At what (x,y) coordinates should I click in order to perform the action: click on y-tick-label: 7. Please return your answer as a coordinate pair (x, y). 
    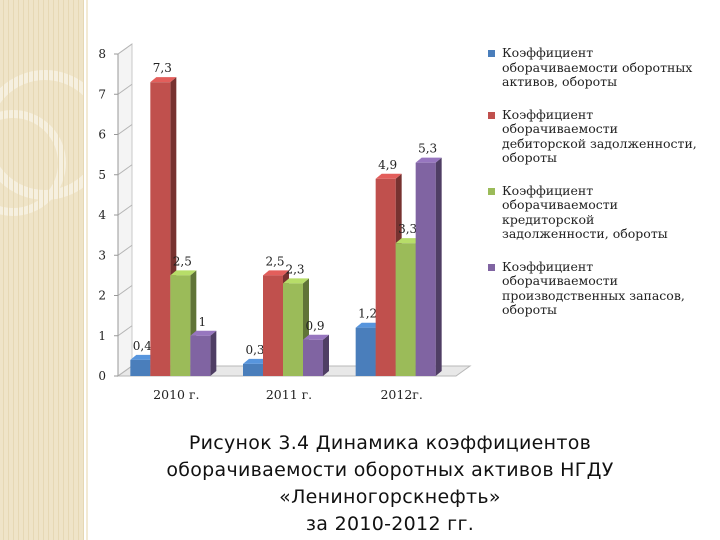
    Looking at the image, I should click on (102, 94).